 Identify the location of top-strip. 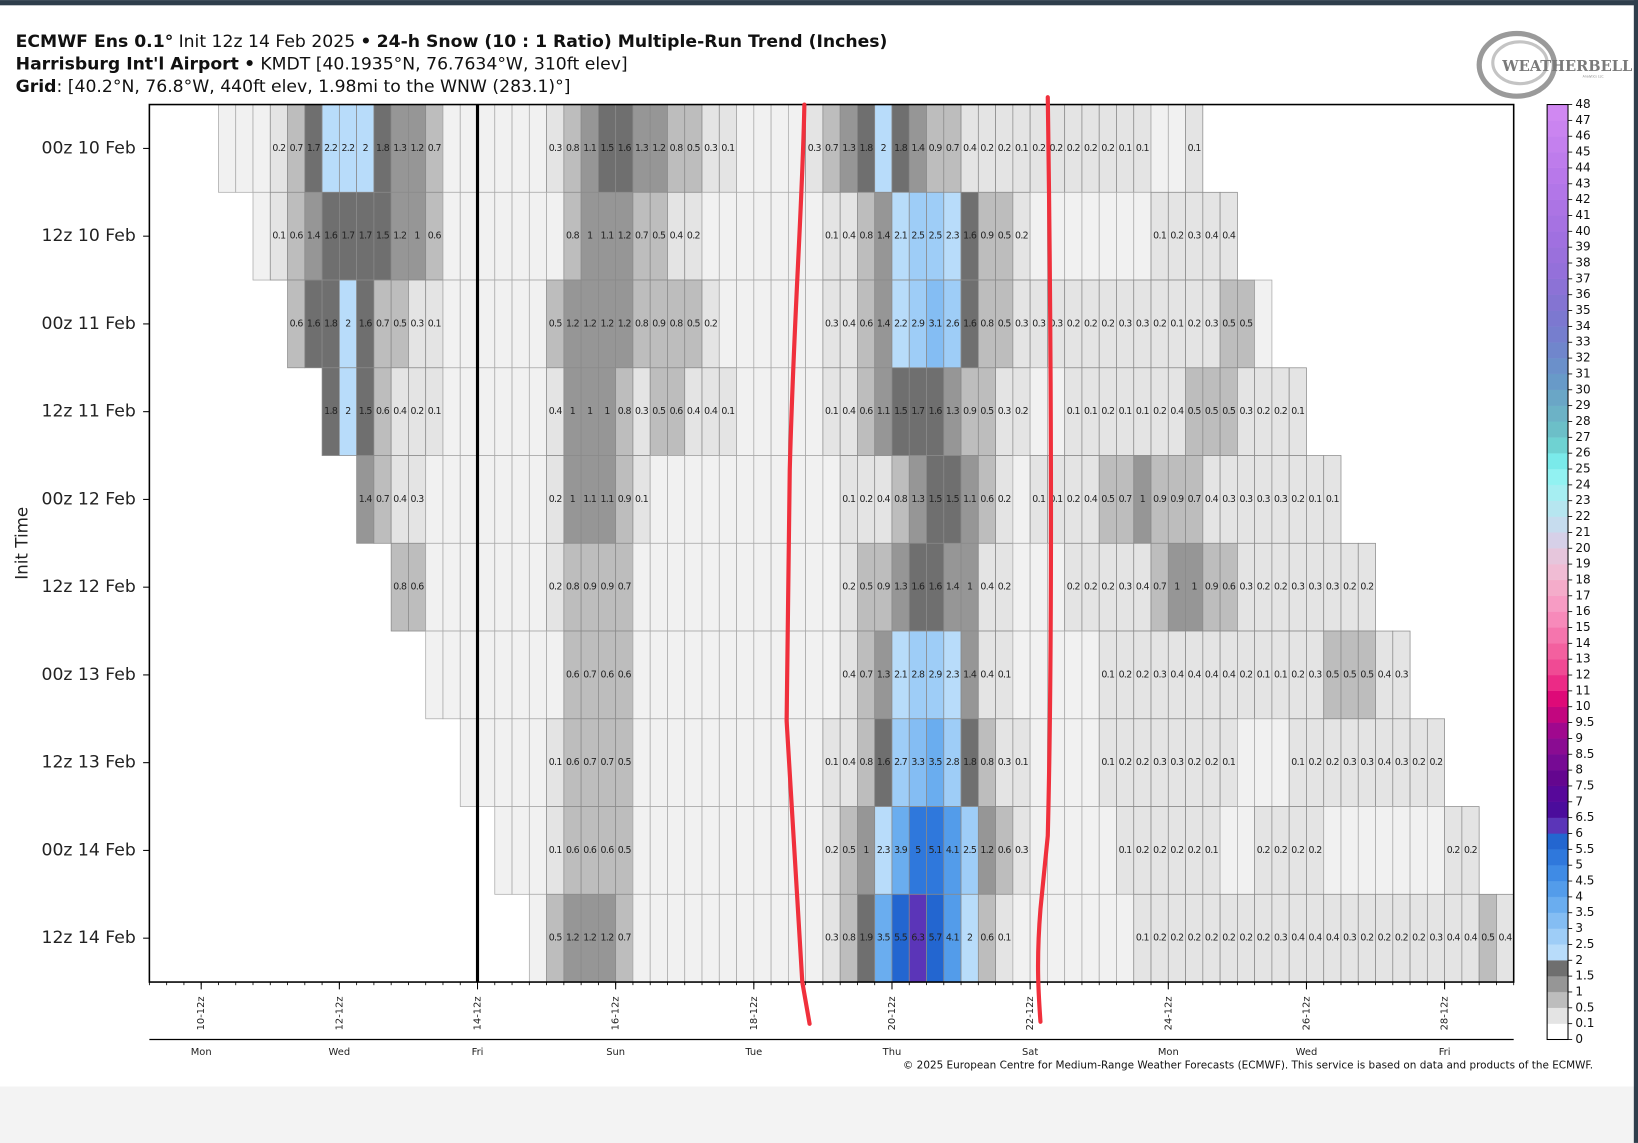
(819, 3).